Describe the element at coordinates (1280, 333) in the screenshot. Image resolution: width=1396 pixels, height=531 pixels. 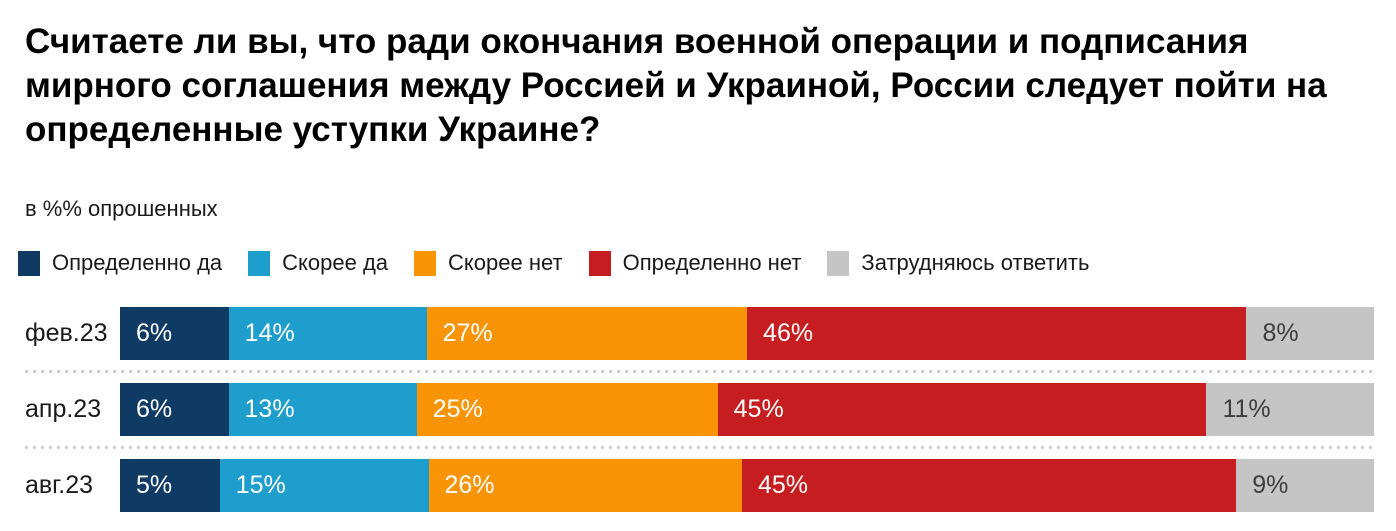
I see `bar-segment-value: 8%` at that location.